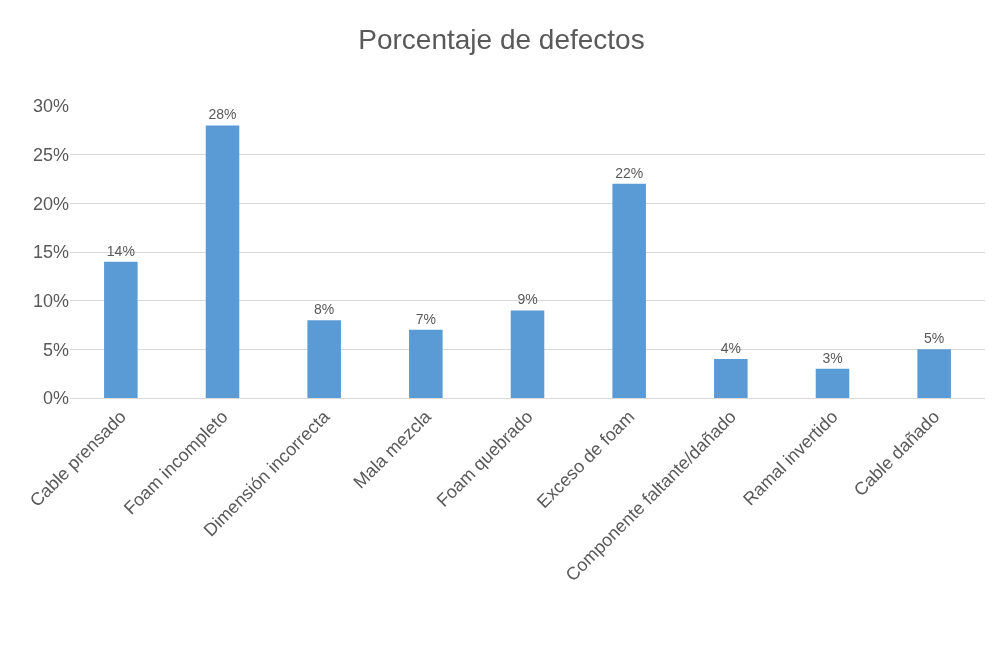 The width and height of the screenshot is (1003, 663). Describe the element at coordinates (832, 357) in the screenshot. I see `data-label: 3%` at that location.